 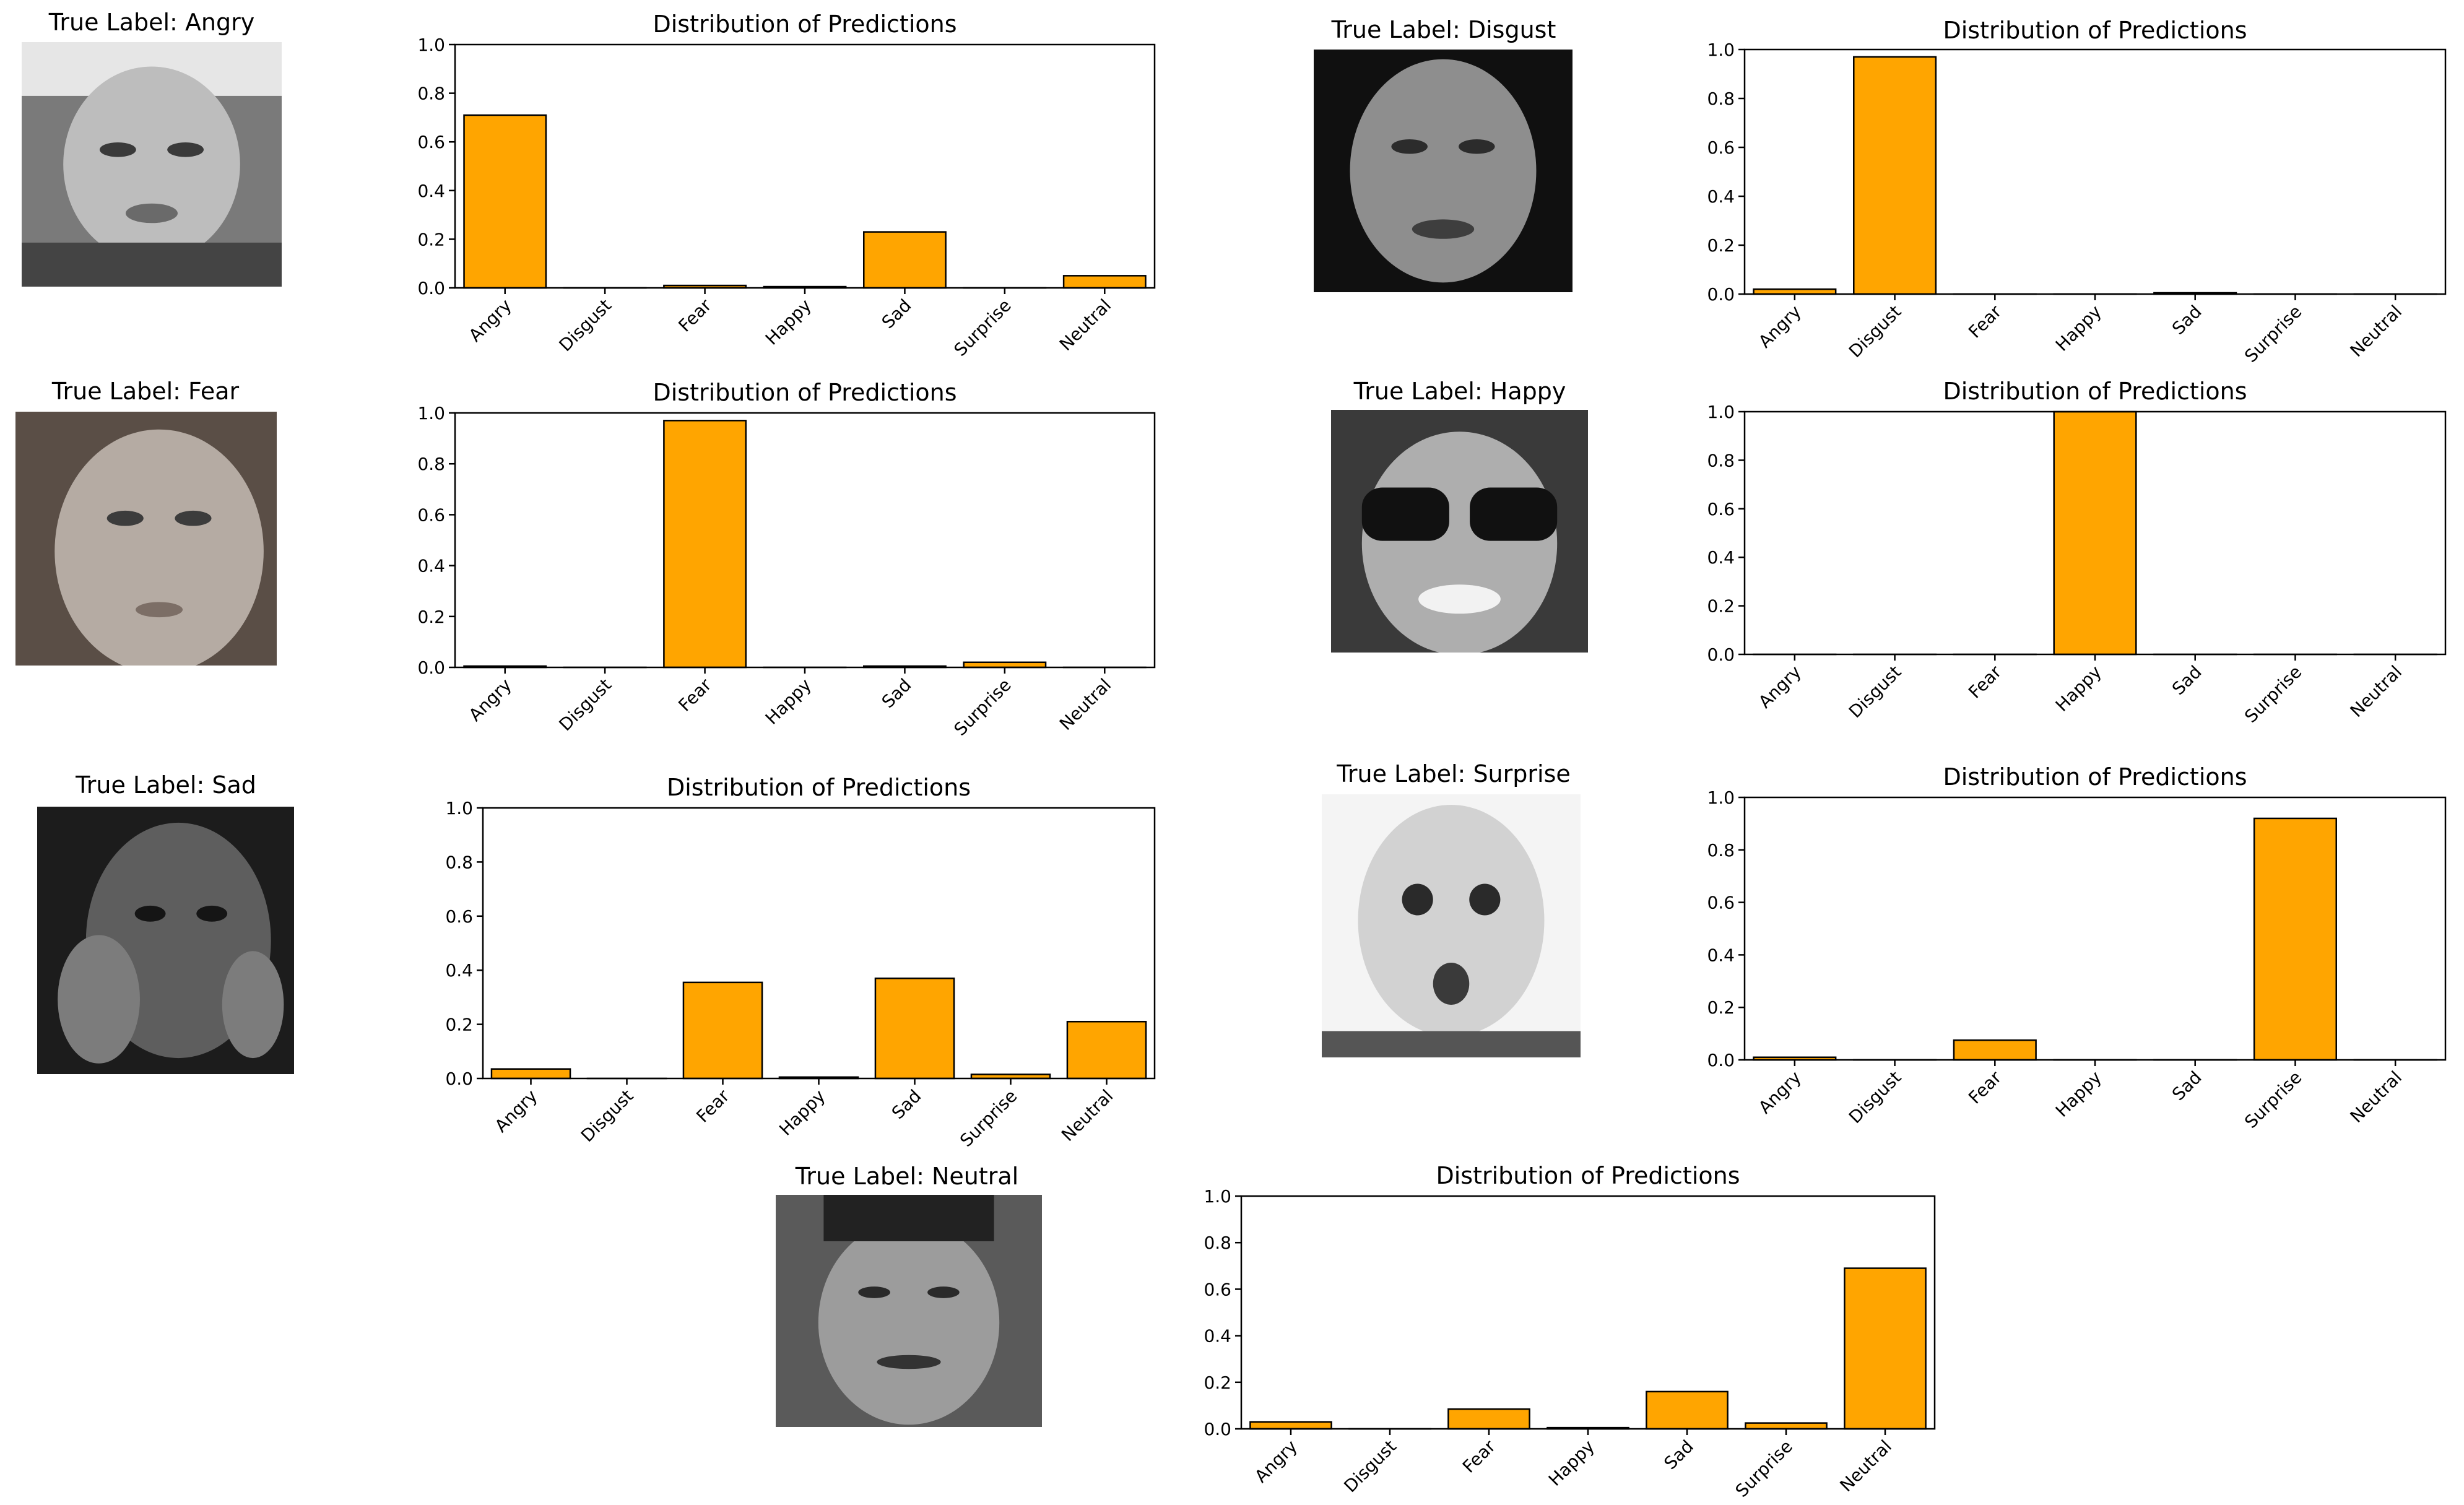 What do you see at coordinates (1443, 29) in the screenshot?
I see `true-label-title: True Label: Disgust` at bounding box center [1443, 29].